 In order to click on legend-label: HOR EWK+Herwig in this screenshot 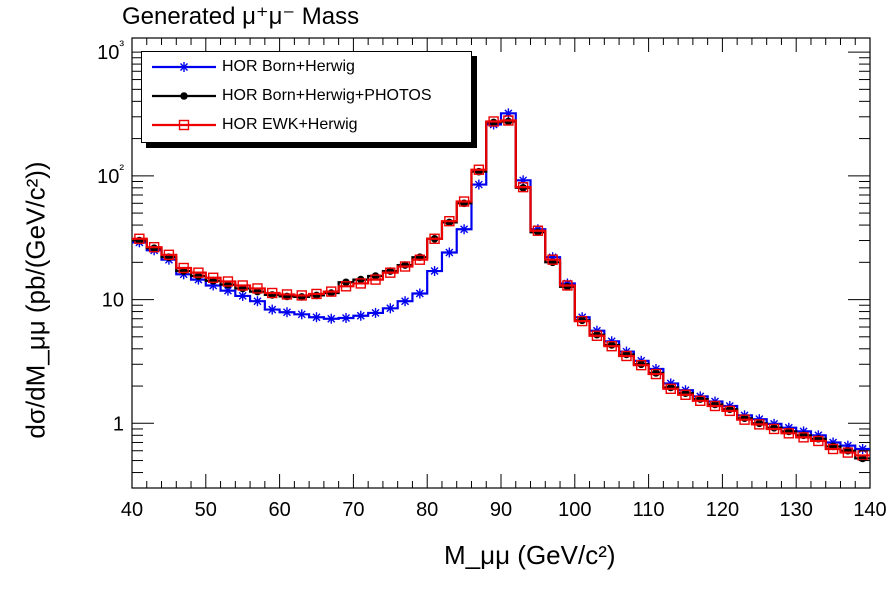, I will do `click(290, 124)`.